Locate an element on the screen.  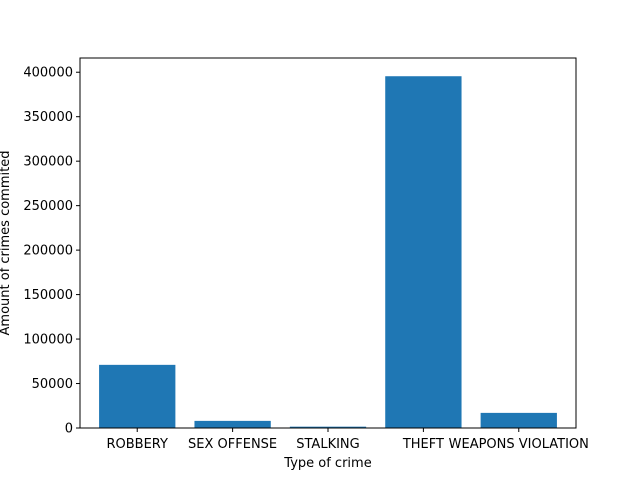
y-tick-label: 300000 is located at coordinates (48, 162).